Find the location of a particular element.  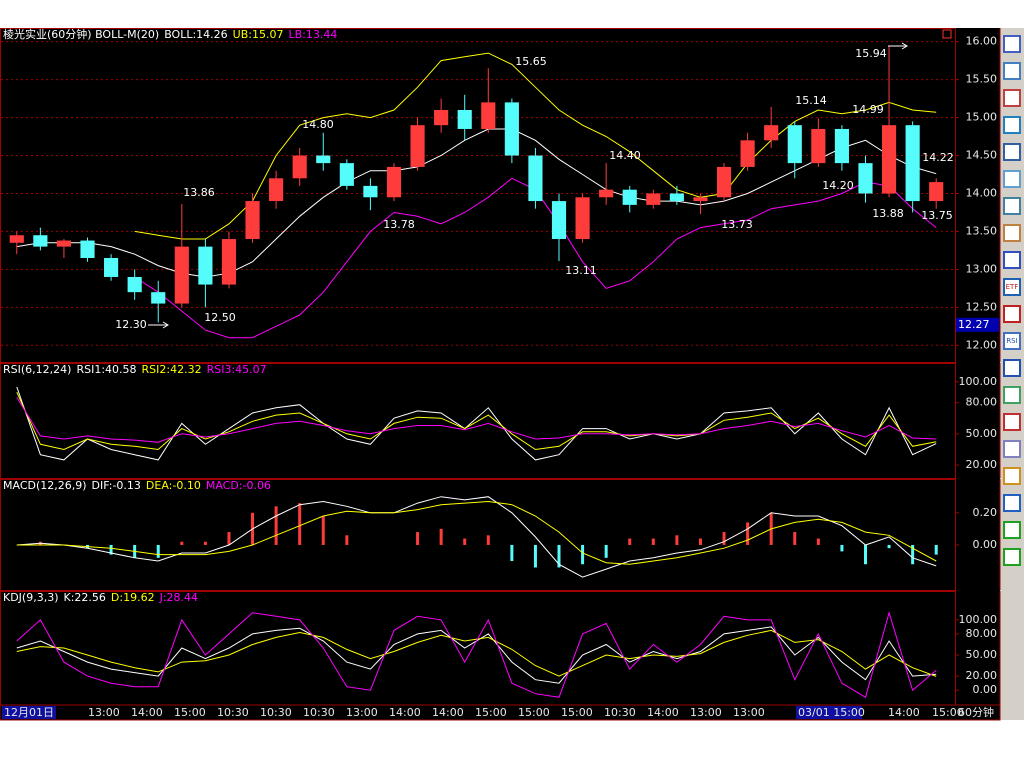

price-annotation: 13.78 is located at coordinates (399, 224).